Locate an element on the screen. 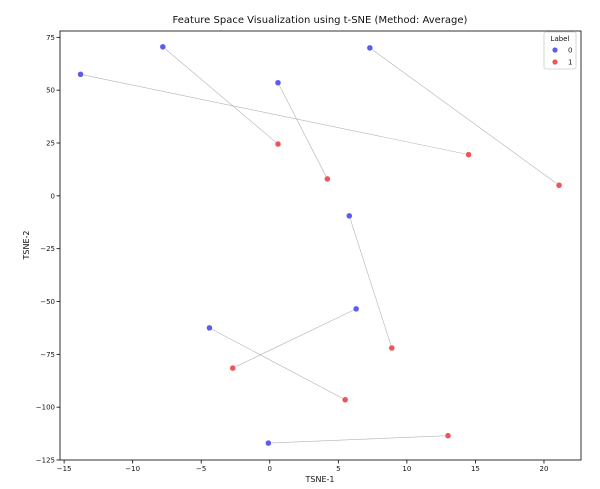 The width and height of the screenshot is (600, 489). y-tick-label: −100 is located at coordinates (45, 408).